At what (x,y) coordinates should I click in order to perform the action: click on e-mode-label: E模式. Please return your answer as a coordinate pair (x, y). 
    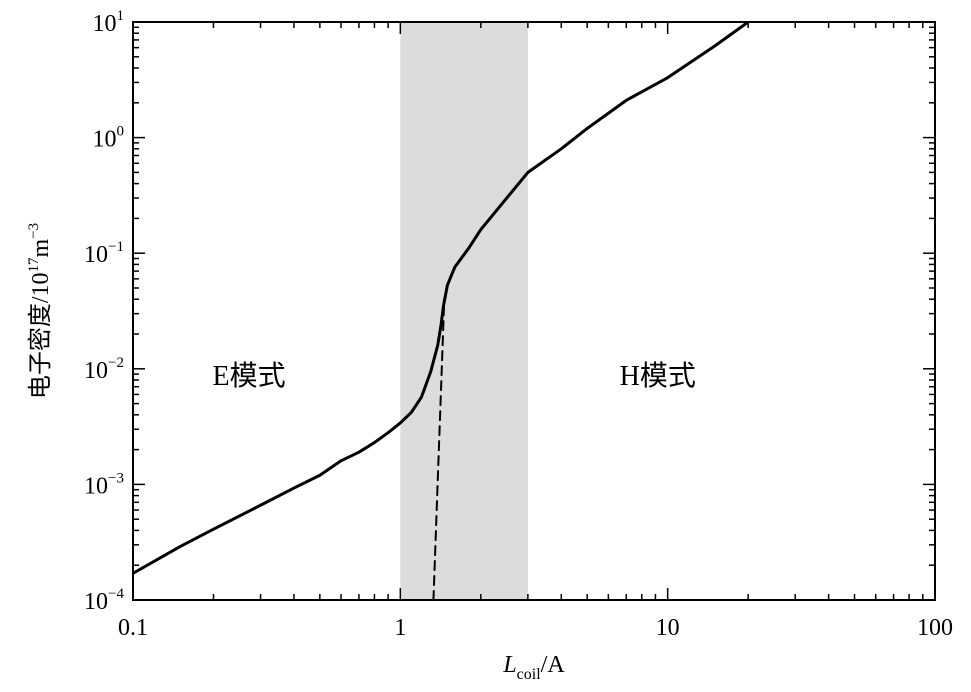
    Looking at the image, I should click on (249, 376).